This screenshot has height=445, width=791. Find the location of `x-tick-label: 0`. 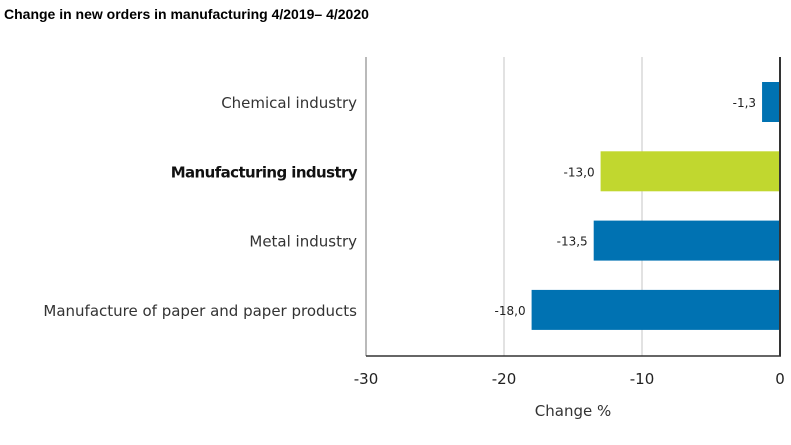

x-tick-label: 0 is located at coordinates (780, 379).